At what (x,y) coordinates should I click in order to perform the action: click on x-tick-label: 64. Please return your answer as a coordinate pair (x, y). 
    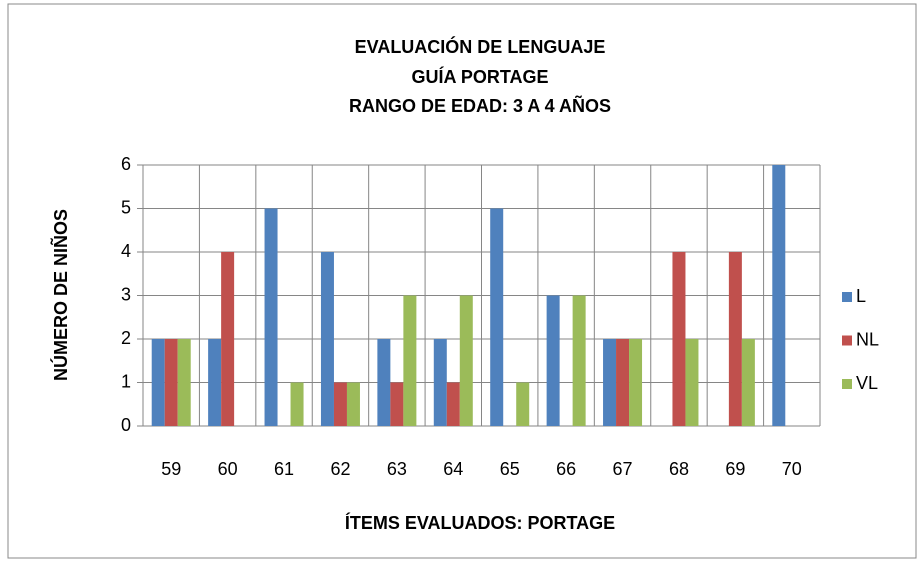
    Looking at the image, I should click on (453, 469).